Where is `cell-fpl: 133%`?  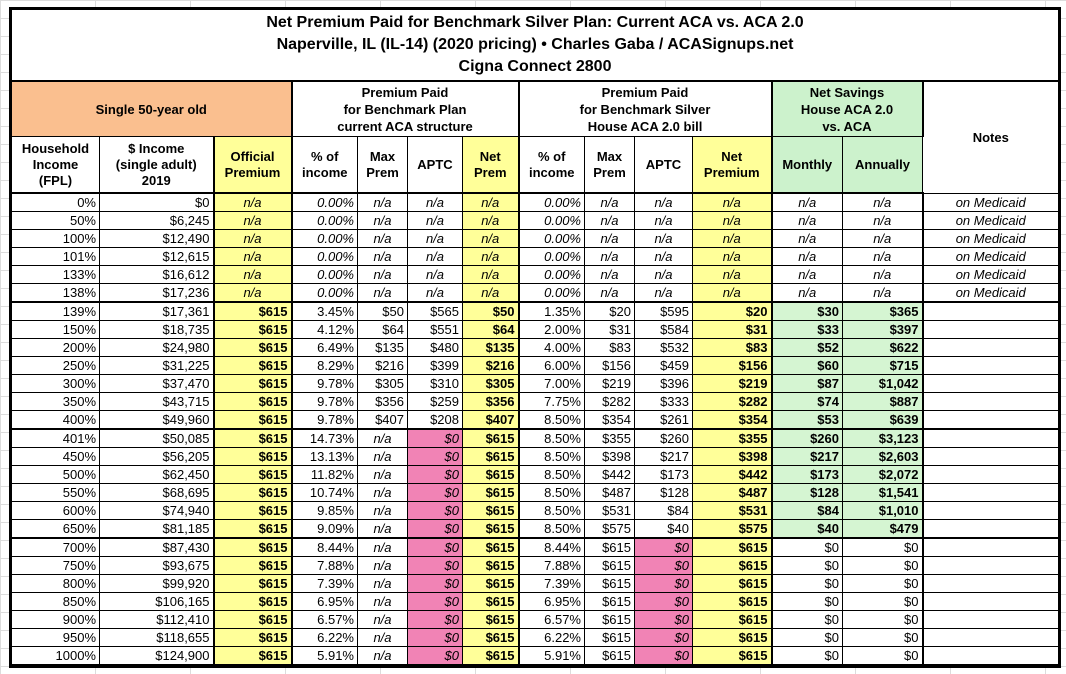
cell-fpl: 133% is located at coordinates (55, 274).